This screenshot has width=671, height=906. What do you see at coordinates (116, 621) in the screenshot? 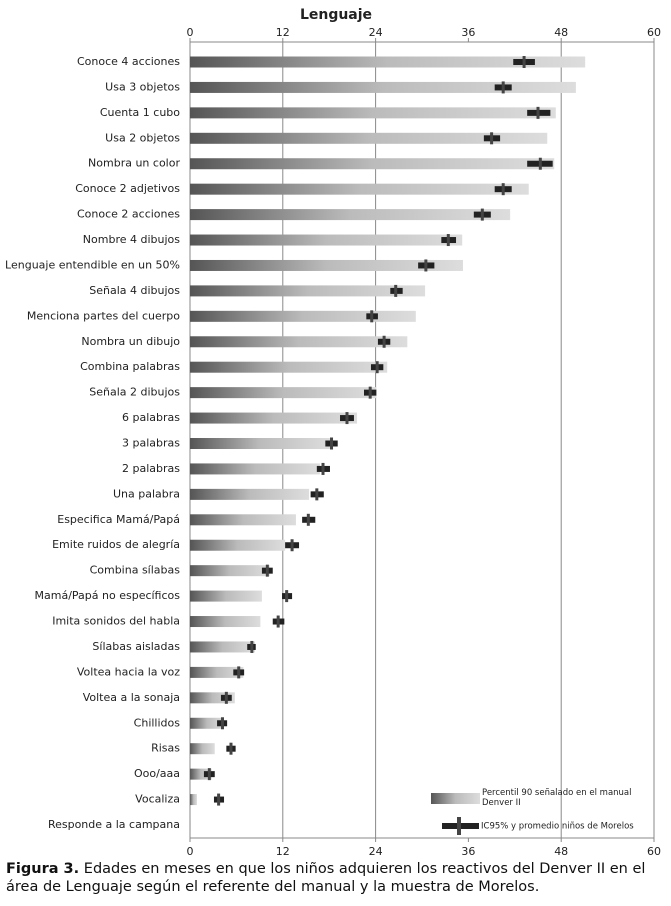
I see `y-tick-label: Imita sonidos del habla` at bounding box center [116, 621].